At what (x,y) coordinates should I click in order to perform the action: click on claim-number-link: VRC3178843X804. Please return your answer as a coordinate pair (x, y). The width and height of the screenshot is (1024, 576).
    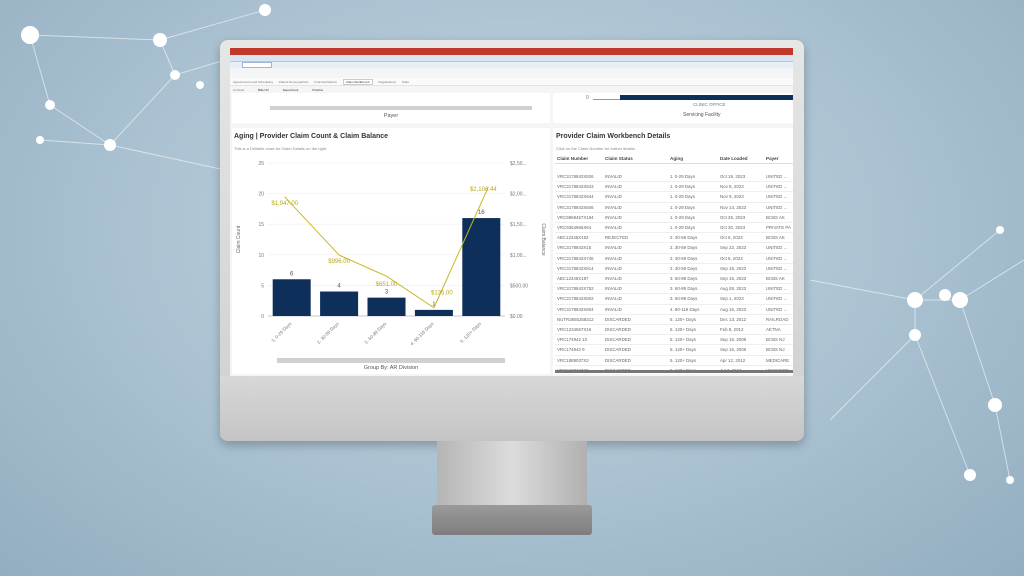
    Looking at the image, I should click on (575, 309).